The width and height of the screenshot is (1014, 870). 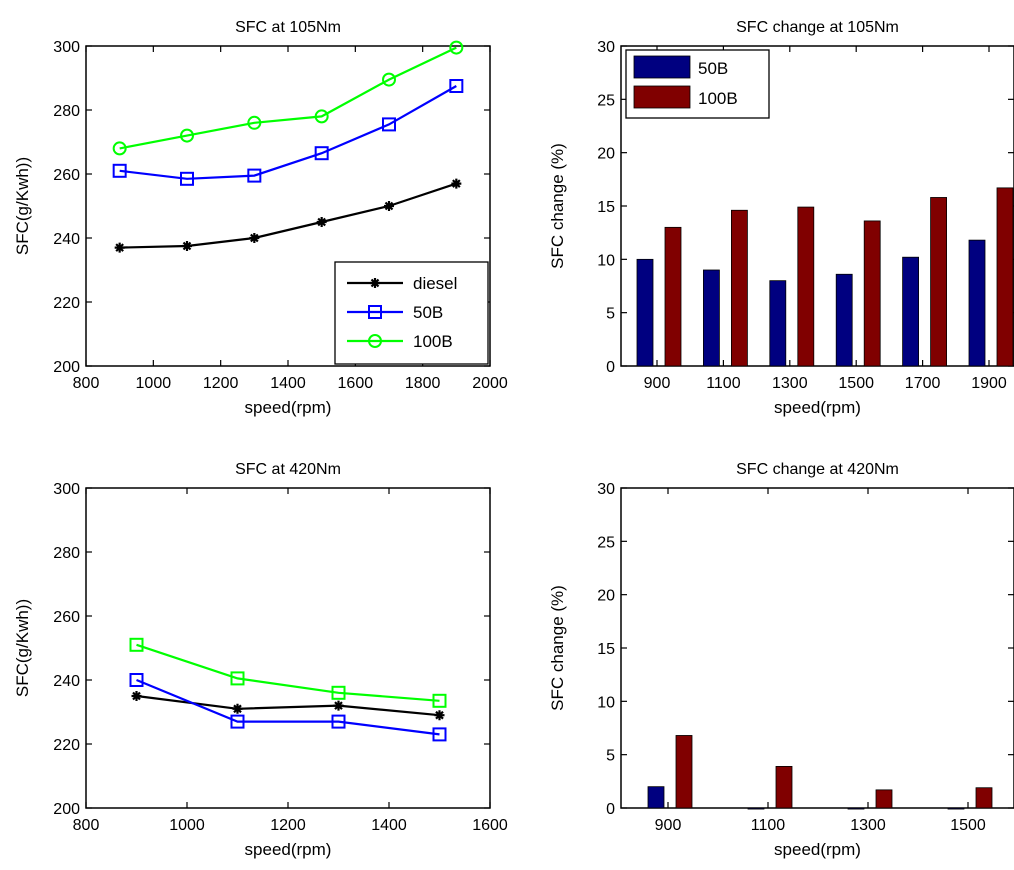 What do you see at coordinates (923, 383) in the screenshot?
I see `x-tick-label: 1700` at bounding box center [923, 383].